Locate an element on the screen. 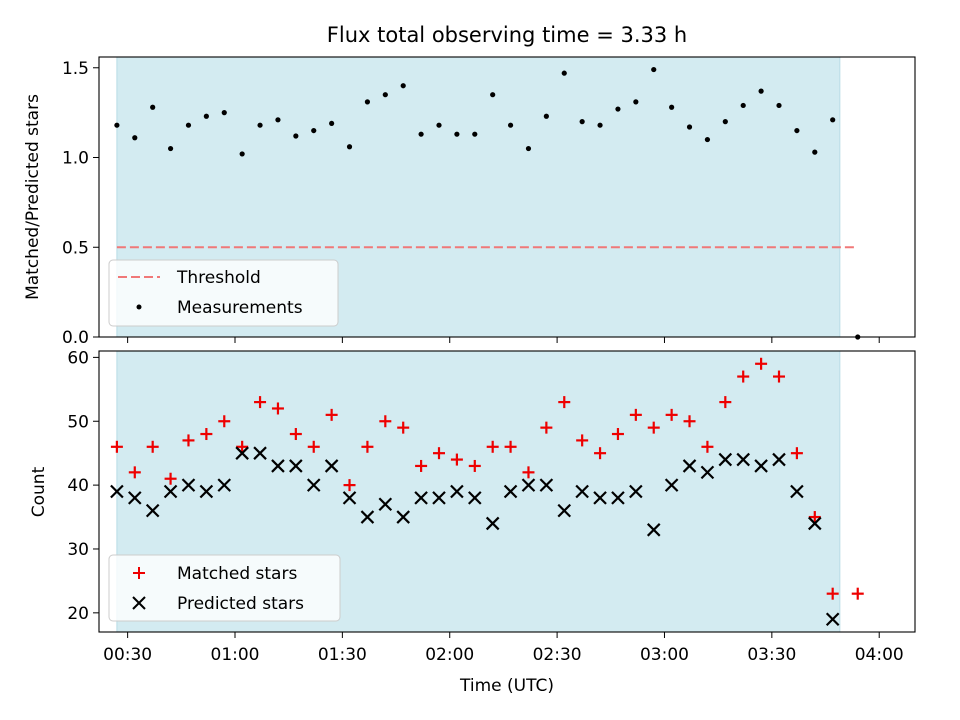 The image size is (960, 720). top-y-tick-label: 1.5 is located at coordinates (75, 69).